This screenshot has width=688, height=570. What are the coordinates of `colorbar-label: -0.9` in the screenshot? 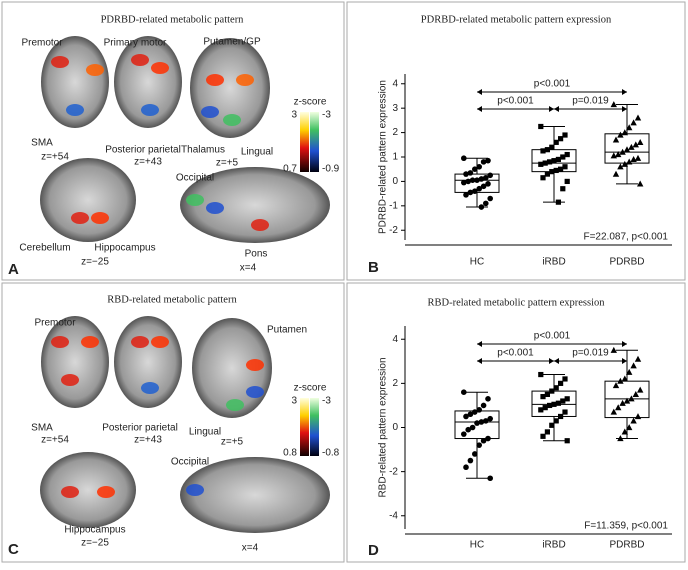 It's located at (331, 169).